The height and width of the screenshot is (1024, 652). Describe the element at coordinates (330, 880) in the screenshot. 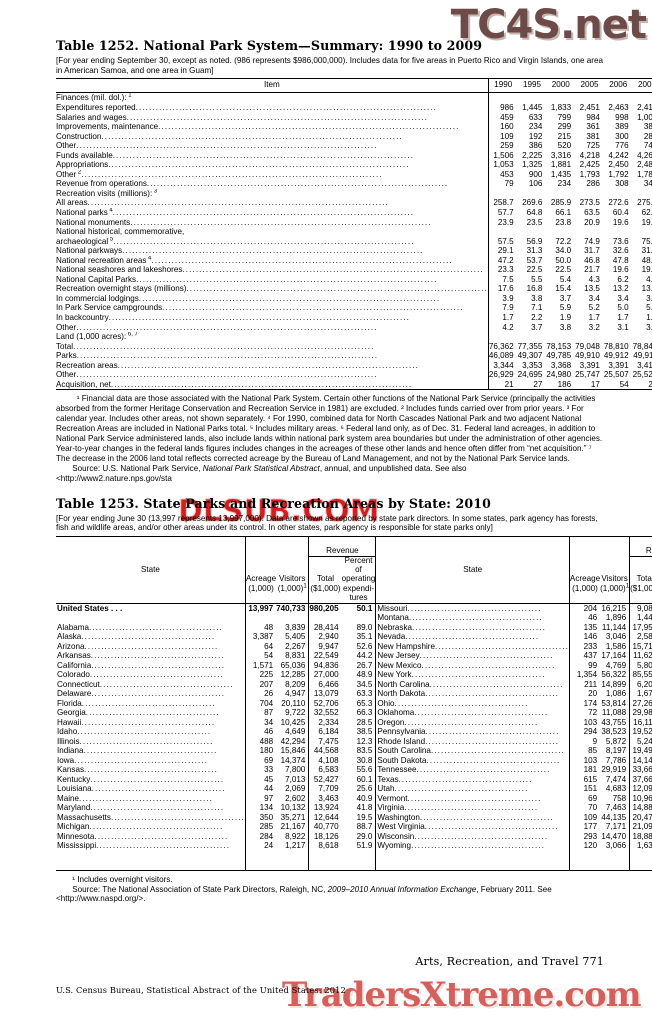

I see `table-1253-footnote: ¹ Includes overnight visitors.` at that location.